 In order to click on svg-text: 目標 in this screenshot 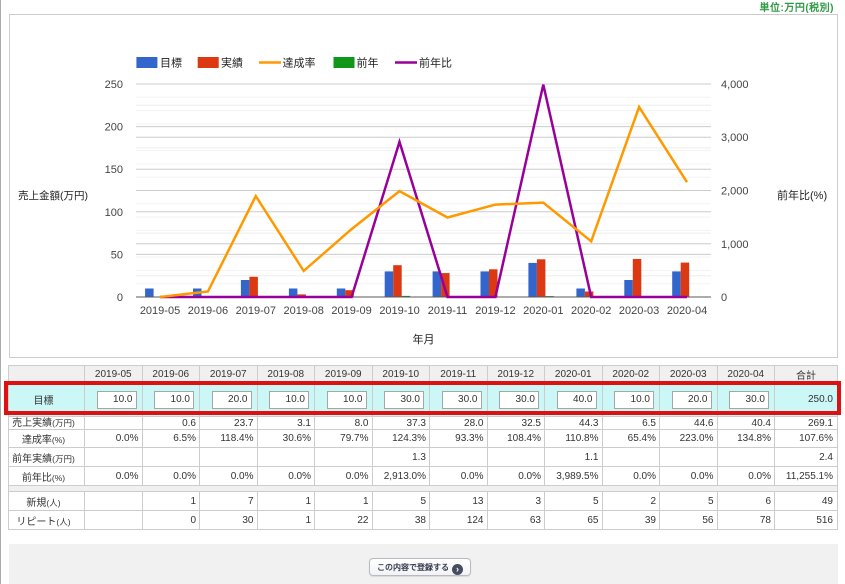, I will do `click(171, 63)`.